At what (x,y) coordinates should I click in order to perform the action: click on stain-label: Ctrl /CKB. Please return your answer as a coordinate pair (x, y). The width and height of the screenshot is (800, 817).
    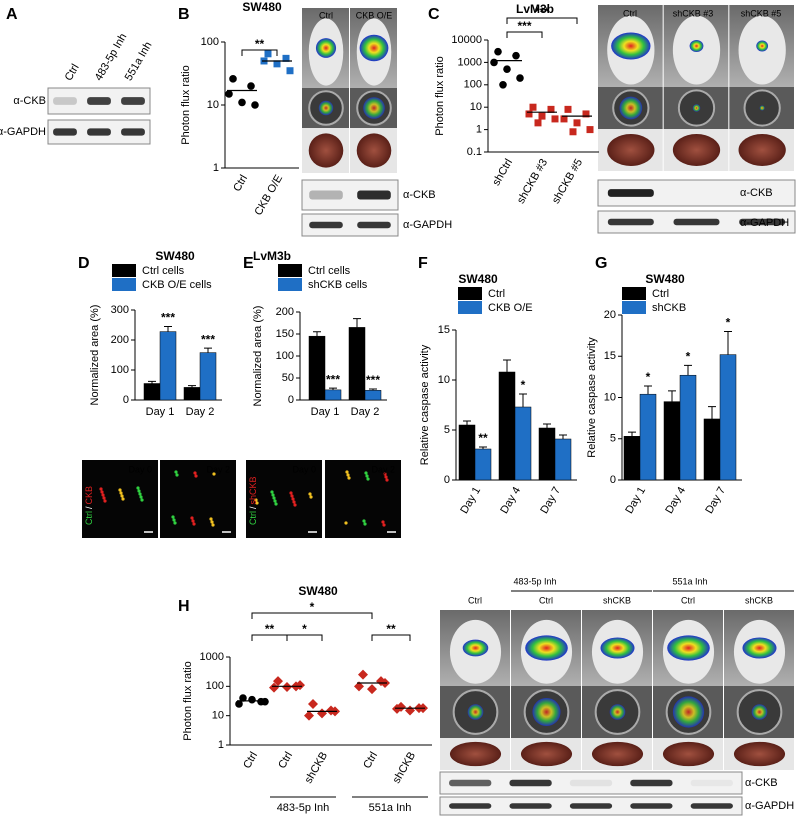
    Looking at the image, I should click on (89, 505).